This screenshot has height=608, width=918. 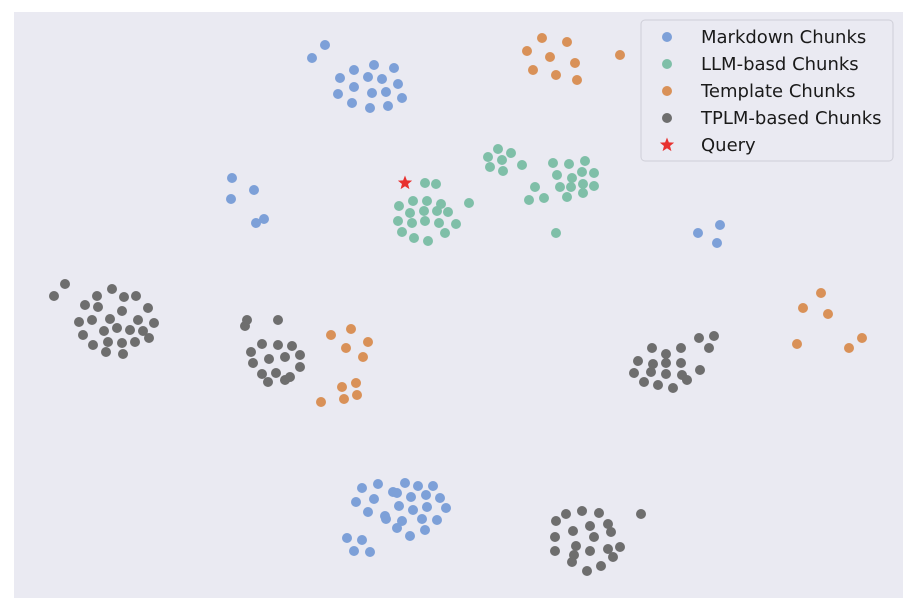 What do you see at coordinates (783, 37) in the screenshot?
I see `legend-label-0: Markdown Chunks` at bounding box center [783, 37].